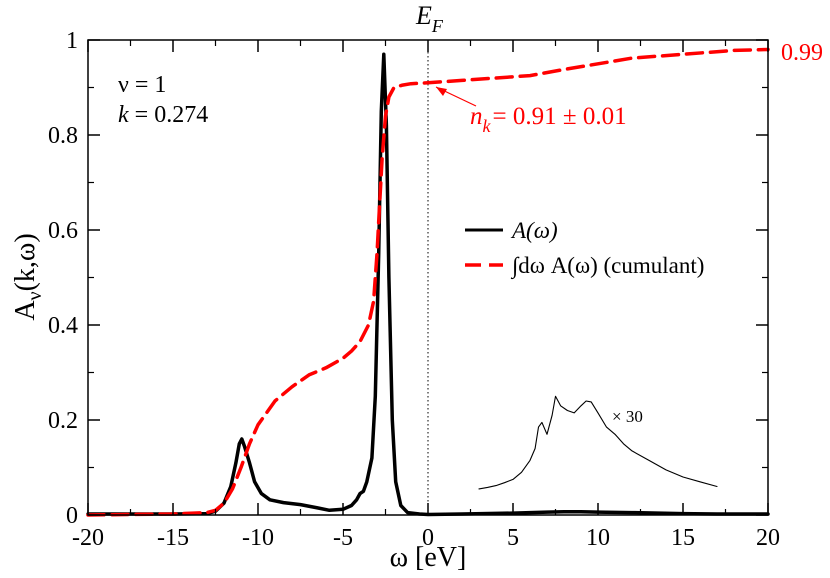  I want to click on nu-label: ν = 1, so click(142, 85).